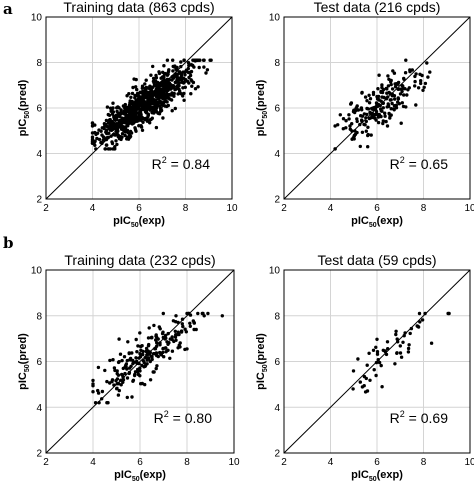 The image size is (474, 481). Describe the element at coordinates (424, 462) in the screenshot. I see `x-tick-label: 8` at that location.